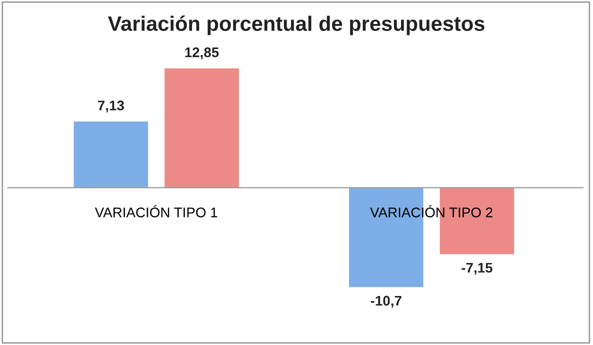  What do you see at coordinates (477, 268) in the screenshot?
I see `data-label: -7,15` at bounding box center [477, 268].